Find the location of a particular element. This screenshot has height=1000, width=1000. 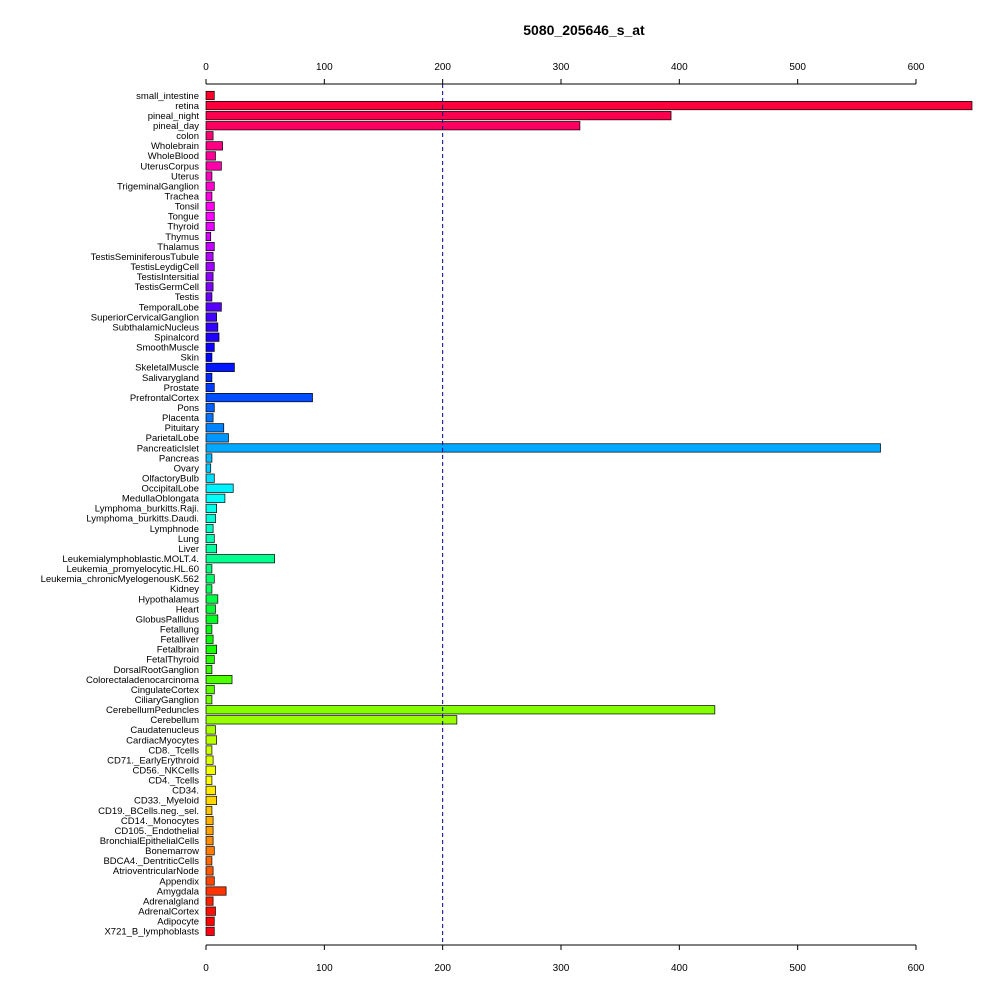

category-label: Adipocyte is located at coordinates (178, 922).